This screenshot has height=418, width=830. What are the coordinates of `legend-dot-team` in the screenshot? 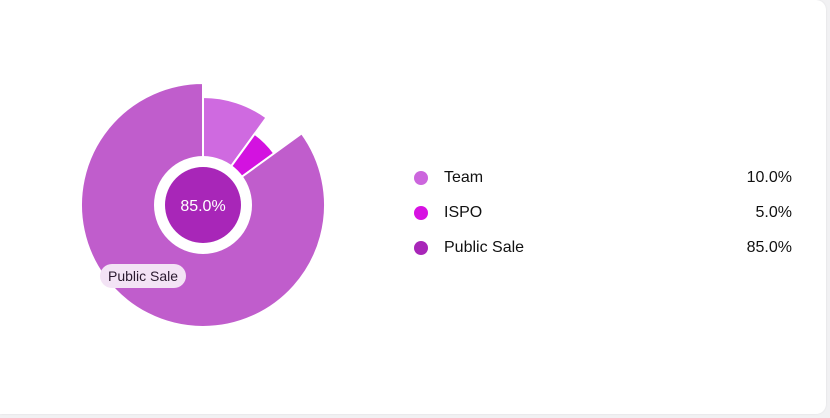 It's located at (421, 177).